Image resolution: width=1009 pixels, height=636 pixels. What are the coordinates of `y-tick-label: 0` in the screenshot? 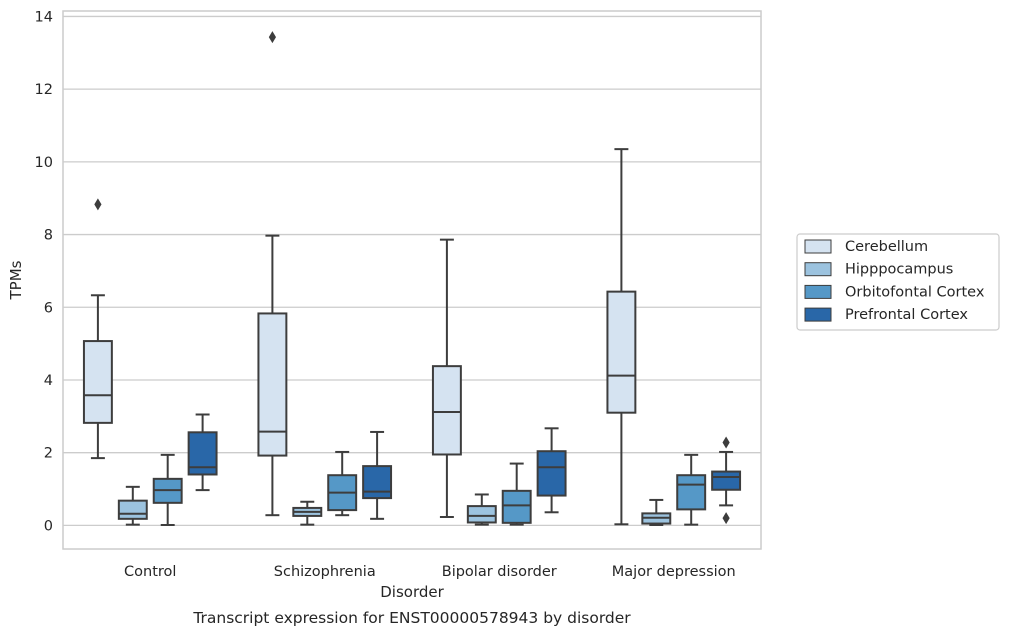 It's located at (48, 526).